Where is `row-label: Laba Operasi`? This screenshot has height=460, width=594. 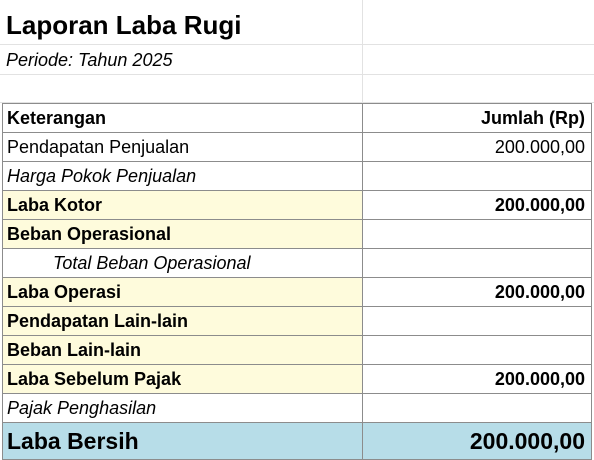 row-label: Laba Operasi is located at coordinates (182, 292).